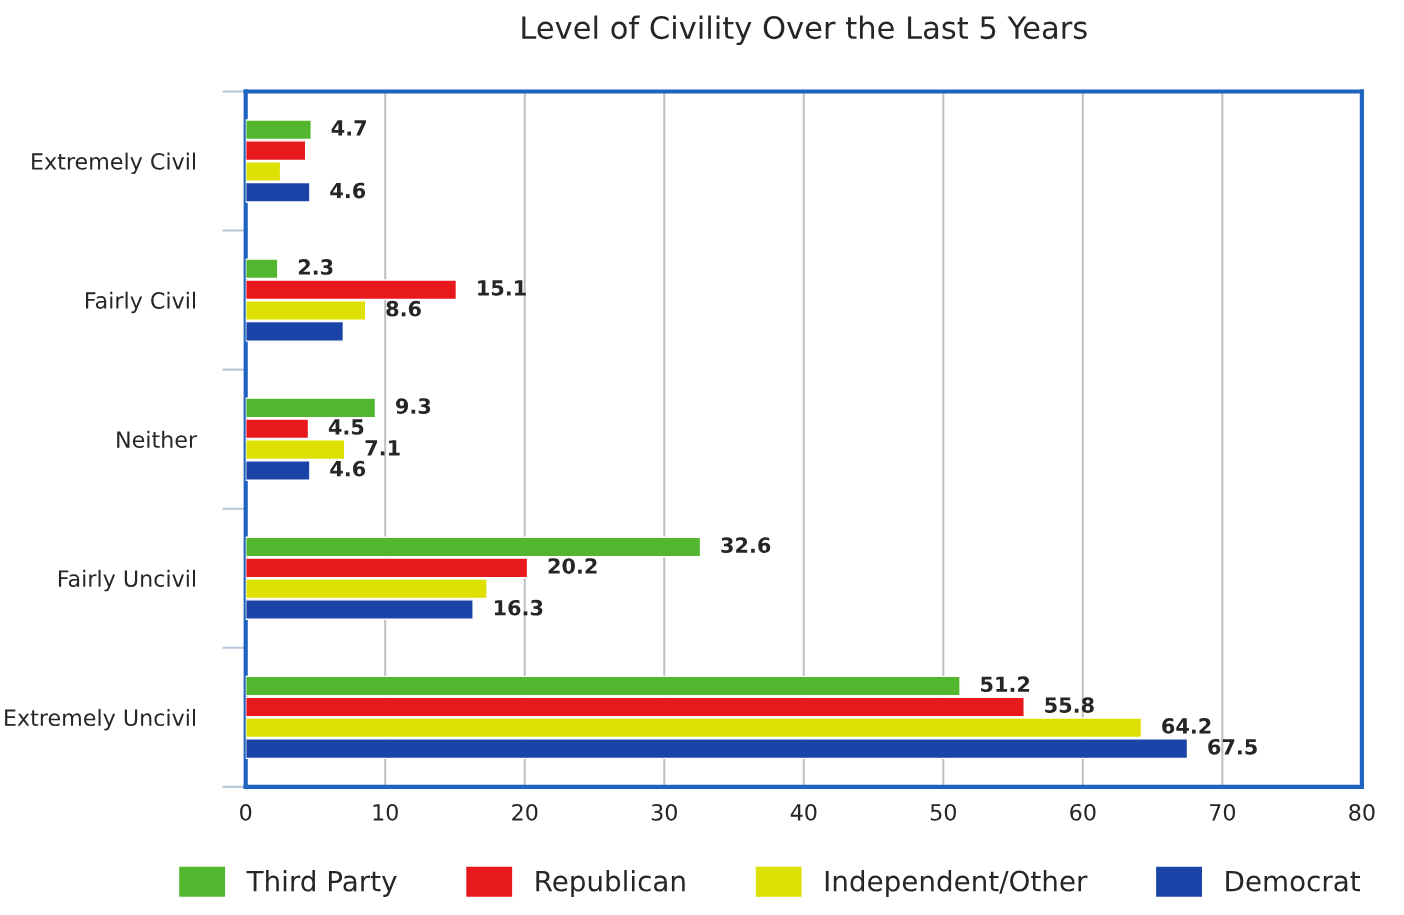 The image size is (1404, 915). Describe the element at coordinates (100, 719) in the screenshot. I see `y-tick-label: Extremely Uncivil` at that location.